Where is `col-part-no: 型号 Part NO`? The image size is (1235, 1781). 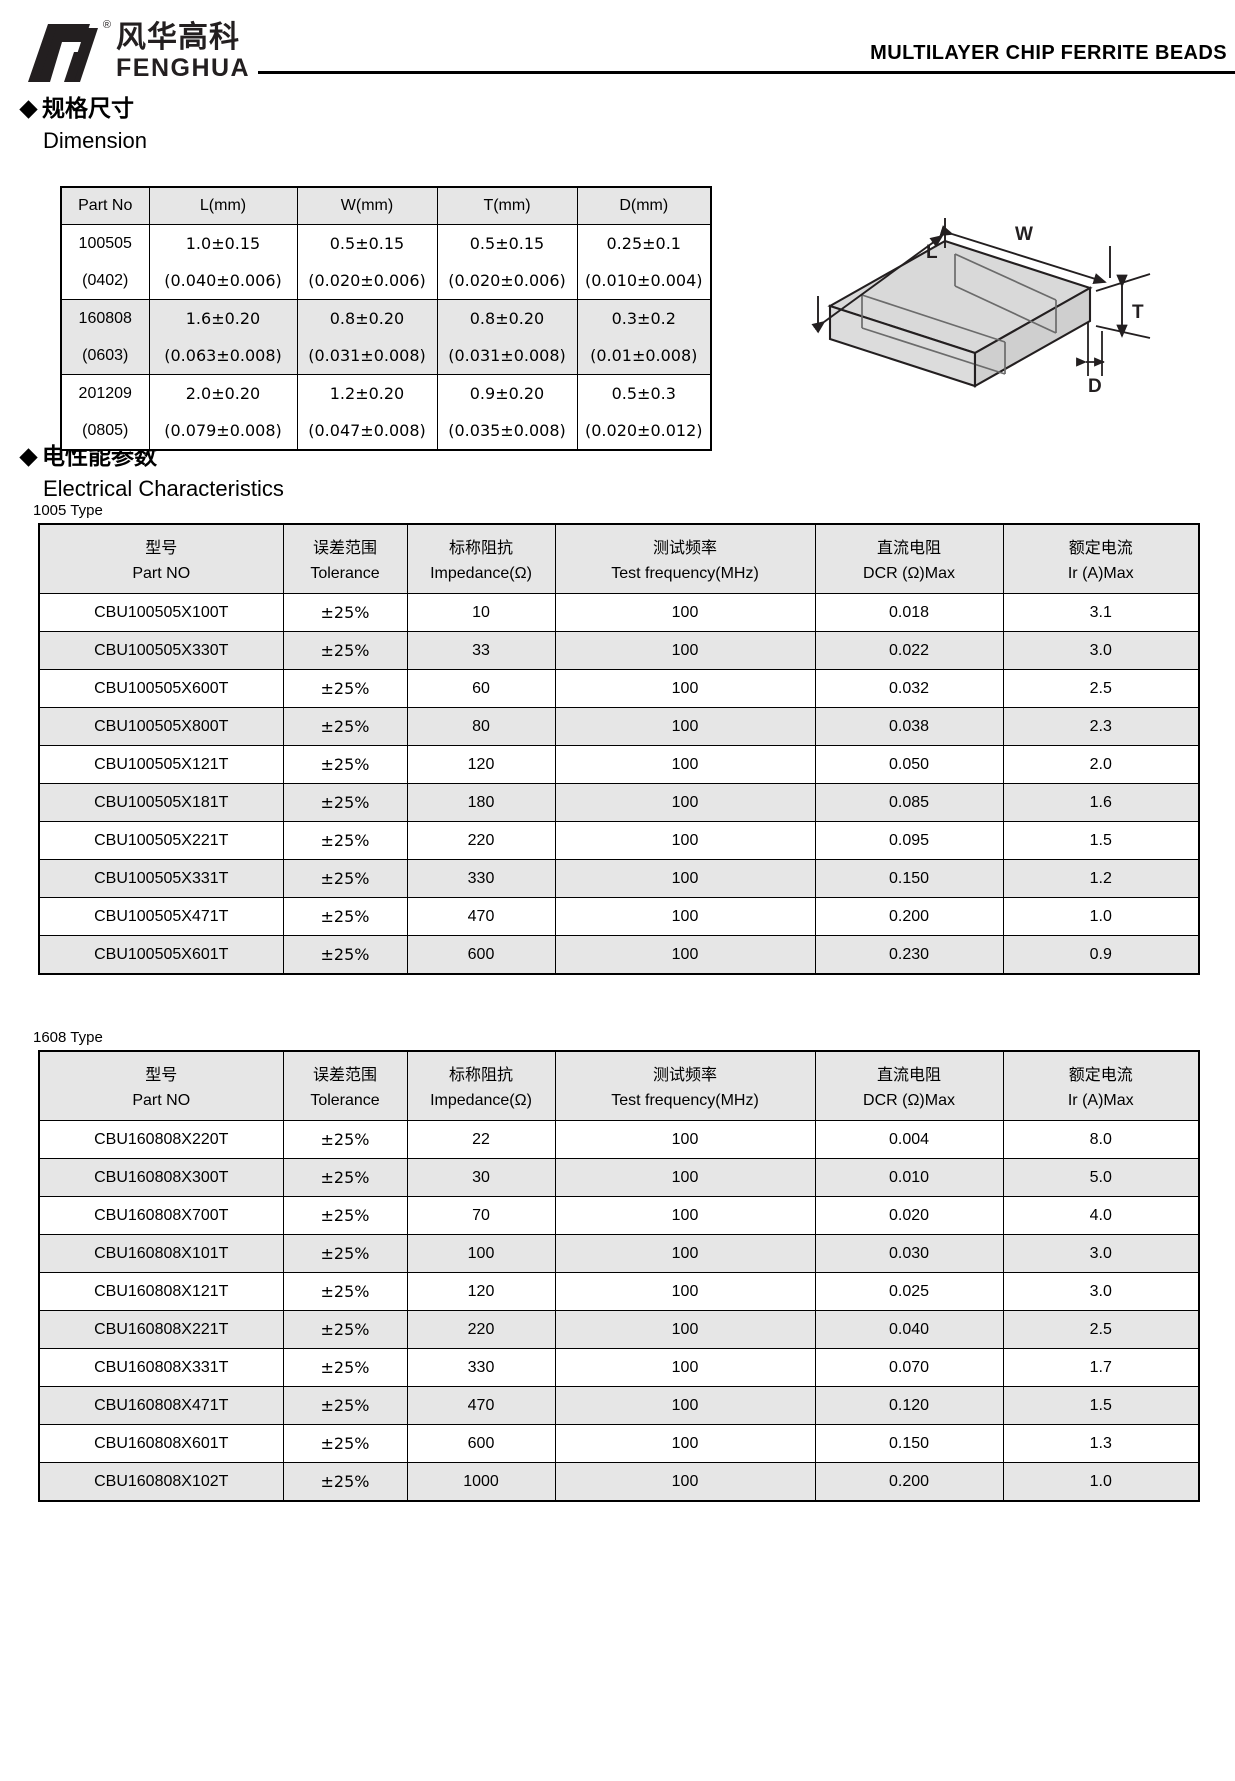 col-part-no: 型号 Part NO is located at coordinates (161, 1086).